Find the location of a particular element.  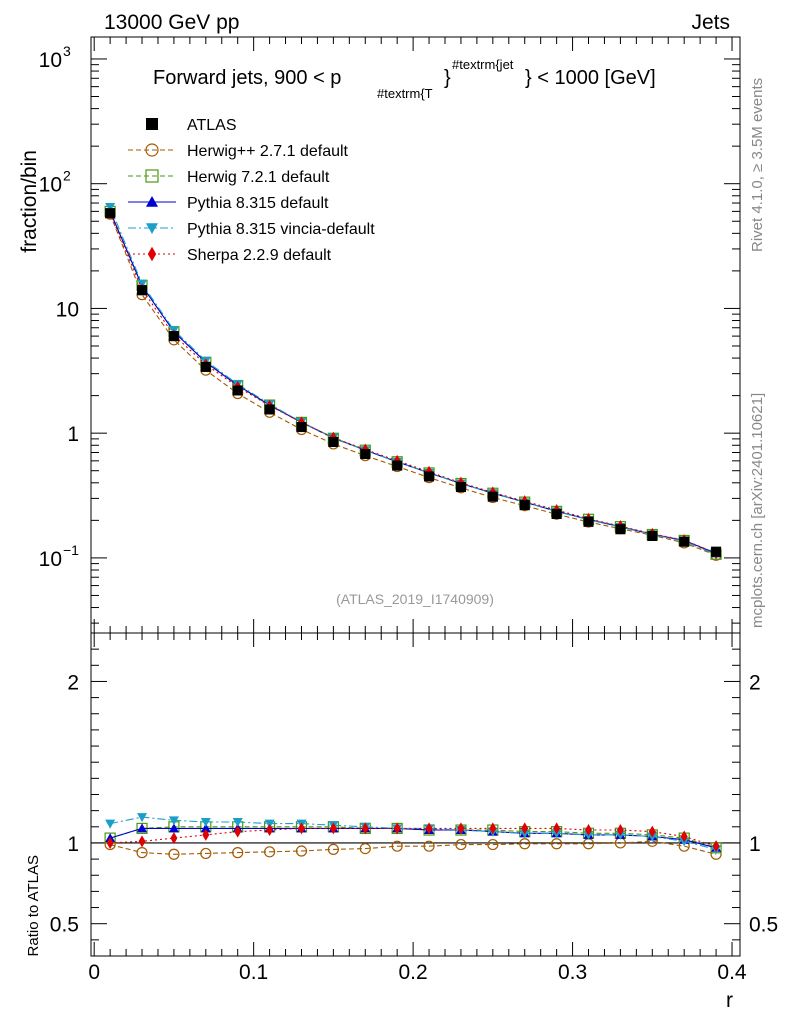

legend-entry-2: Herwig 7.2.1 default is located at coordinates (229, 177).